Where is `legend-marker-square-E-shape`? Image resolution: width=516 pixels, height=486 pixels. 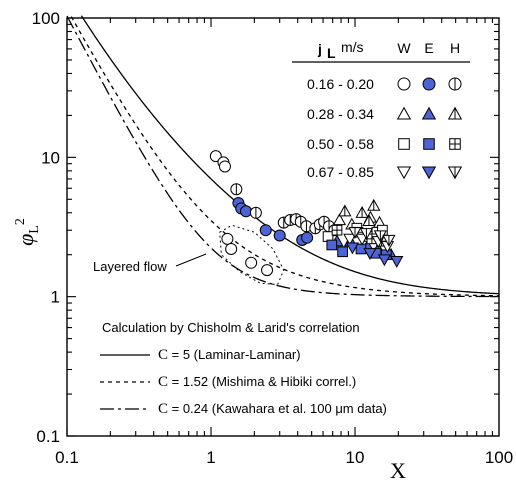
legend-marker-square-E-shape is located at coordinates (429, 144).